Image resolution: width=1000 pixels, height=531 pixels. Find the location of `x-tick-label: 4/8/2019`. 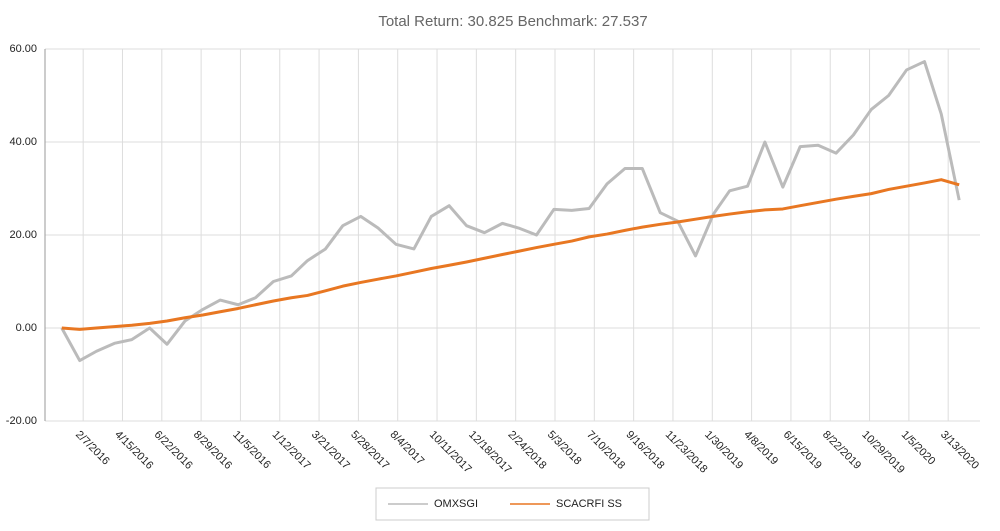

x-tick-label: 4/8/2019 is located at coordinates (760, 448).